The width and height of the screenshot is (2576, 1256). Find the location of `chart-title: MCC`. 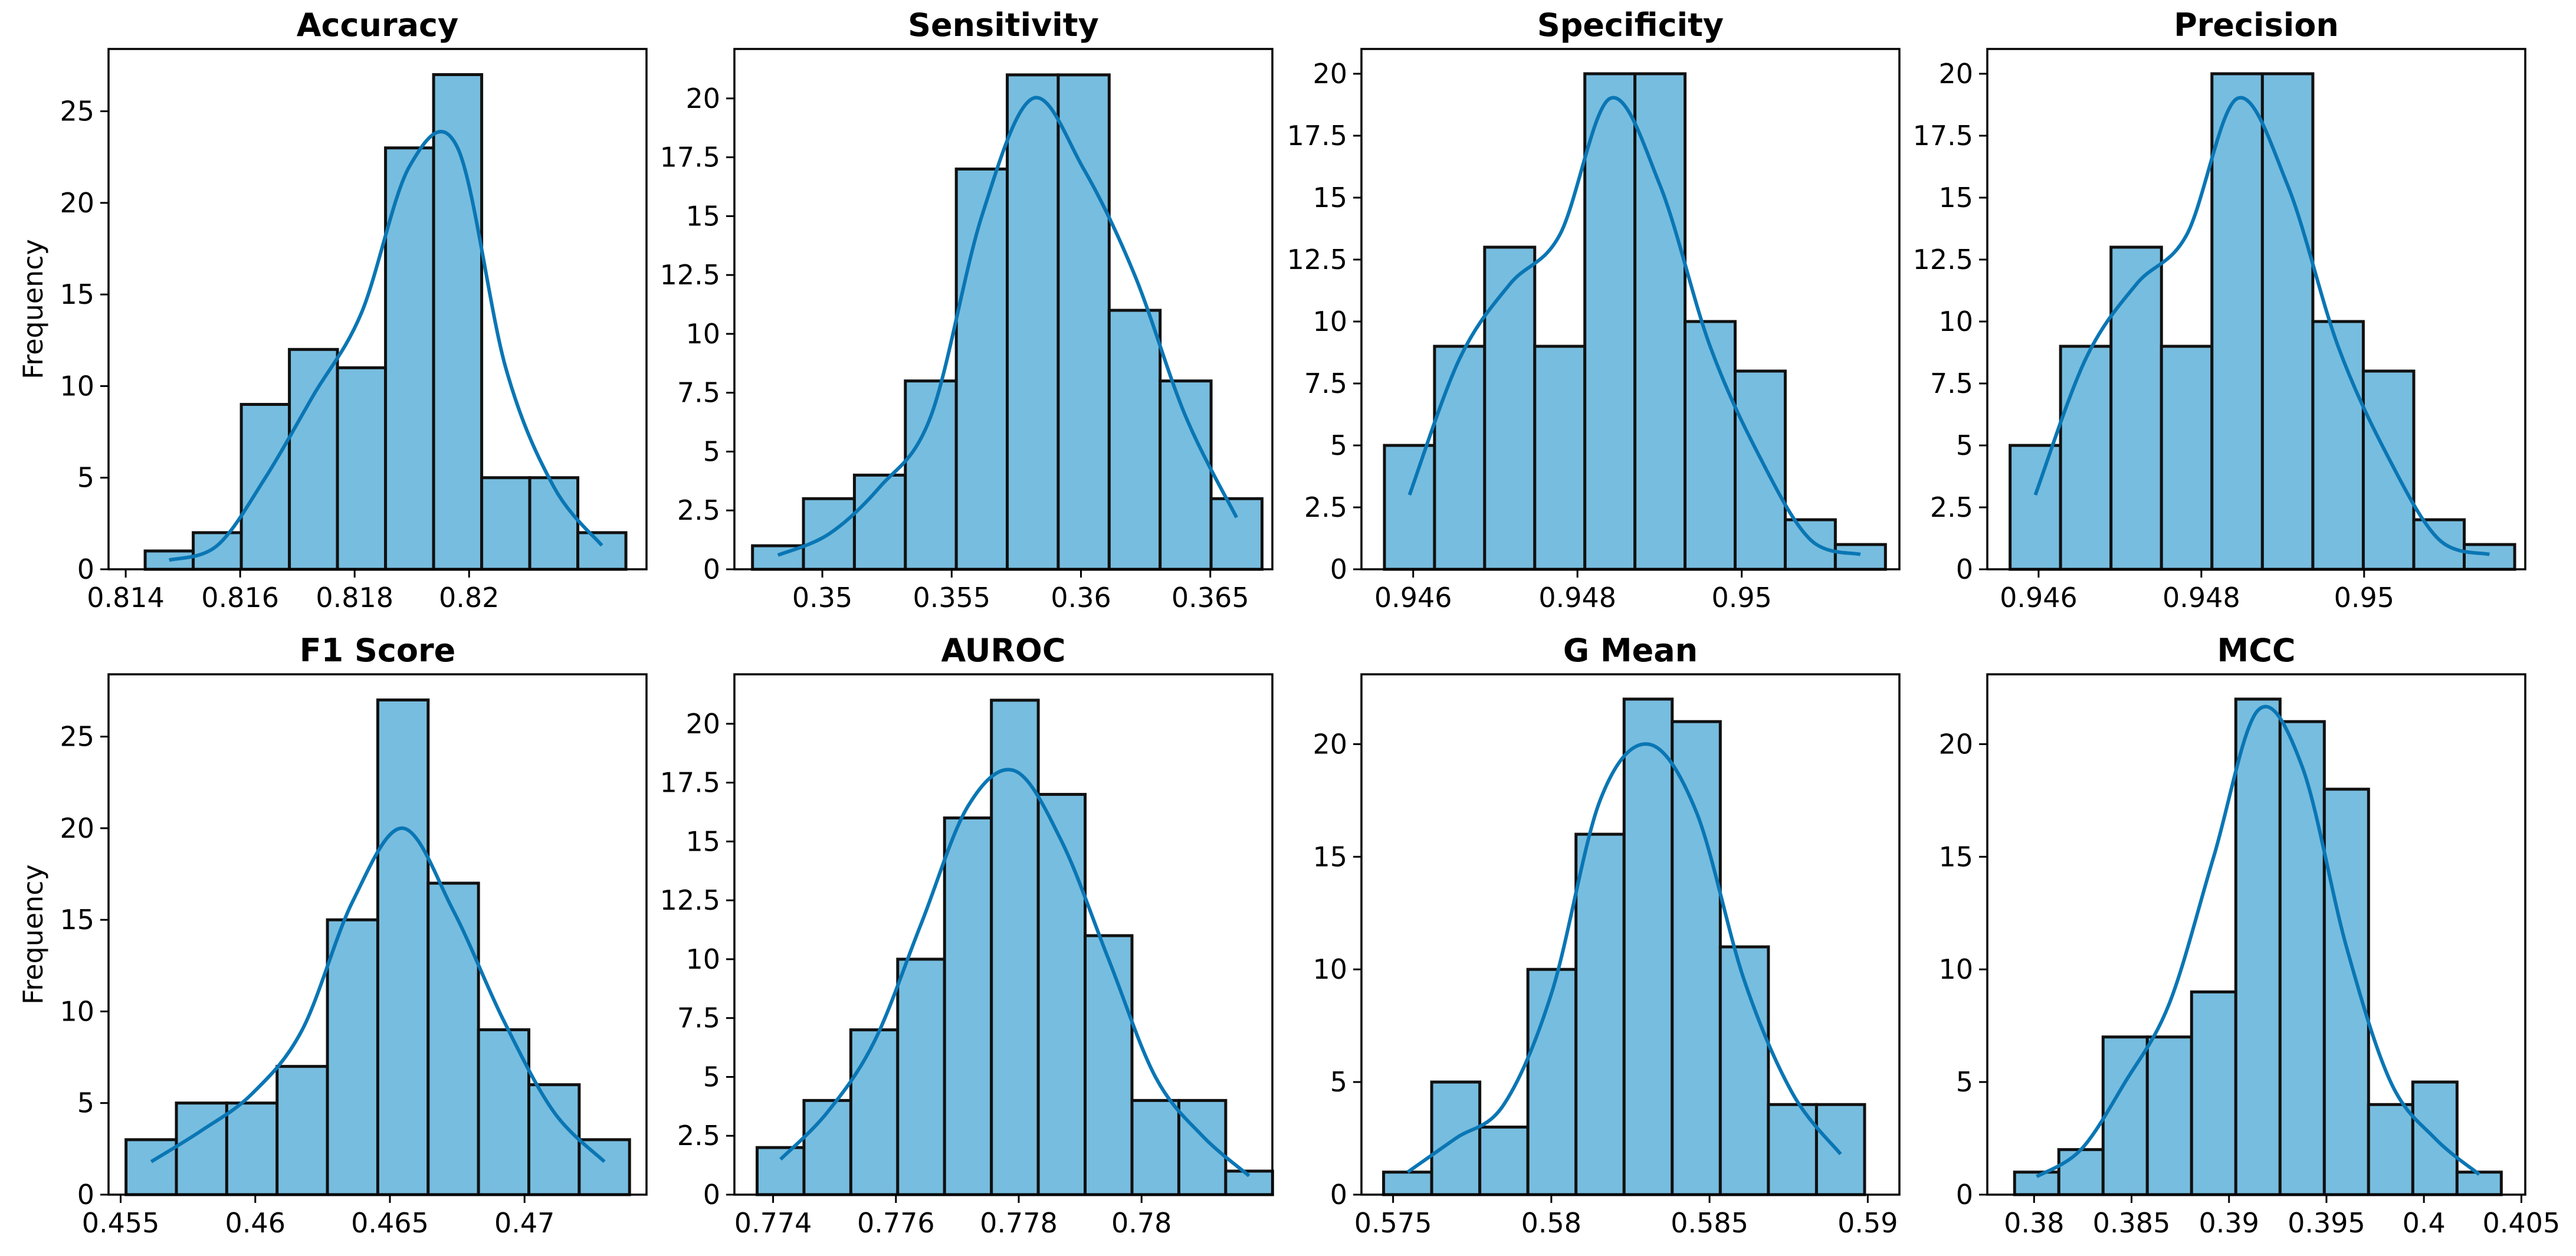

chart-title: MCC is located at coordinates (2256, 650).